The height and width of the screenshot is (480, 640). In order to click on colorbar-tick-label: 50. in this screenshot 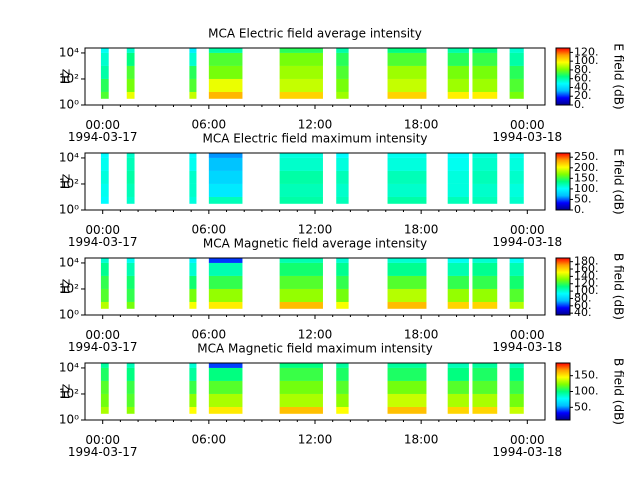, I will do `click(583, 198)`.